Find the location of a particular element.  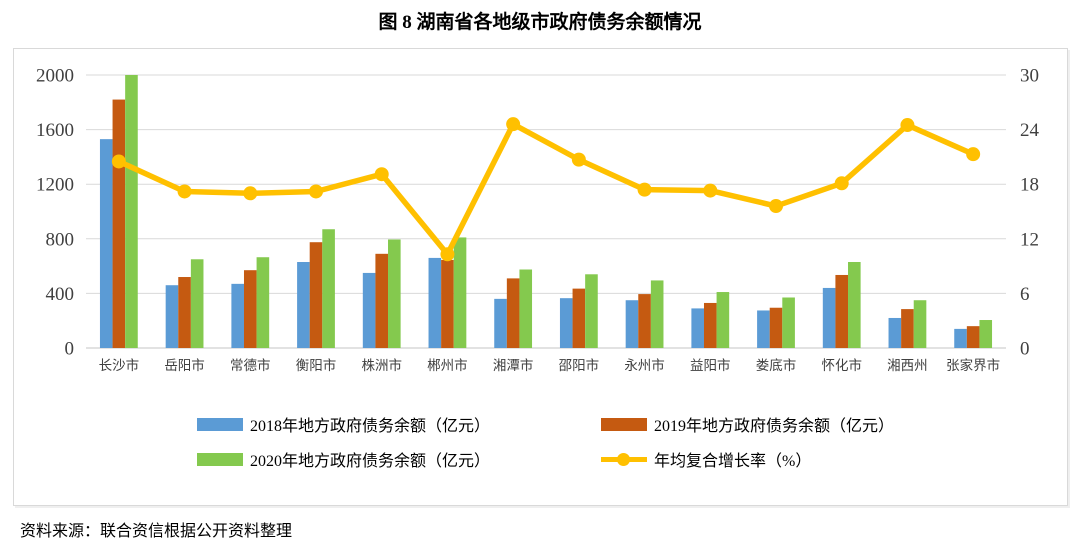

legend-swatch-2020 is located at coordinates (220, 459).